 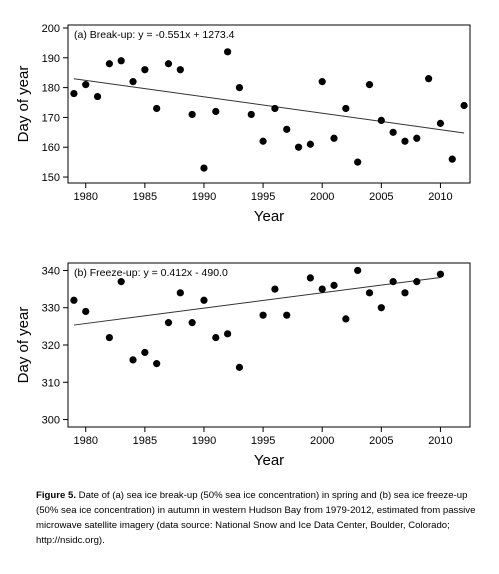 I want to click on chart-a-xtick-label: 1980, so click(x=85, y=197).